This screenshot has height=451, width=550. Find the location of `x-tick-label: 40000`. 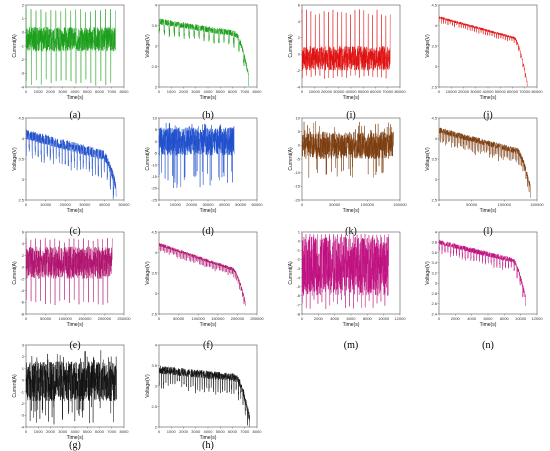

x-tick-label: 40000 is located at coordinates (105, 204).